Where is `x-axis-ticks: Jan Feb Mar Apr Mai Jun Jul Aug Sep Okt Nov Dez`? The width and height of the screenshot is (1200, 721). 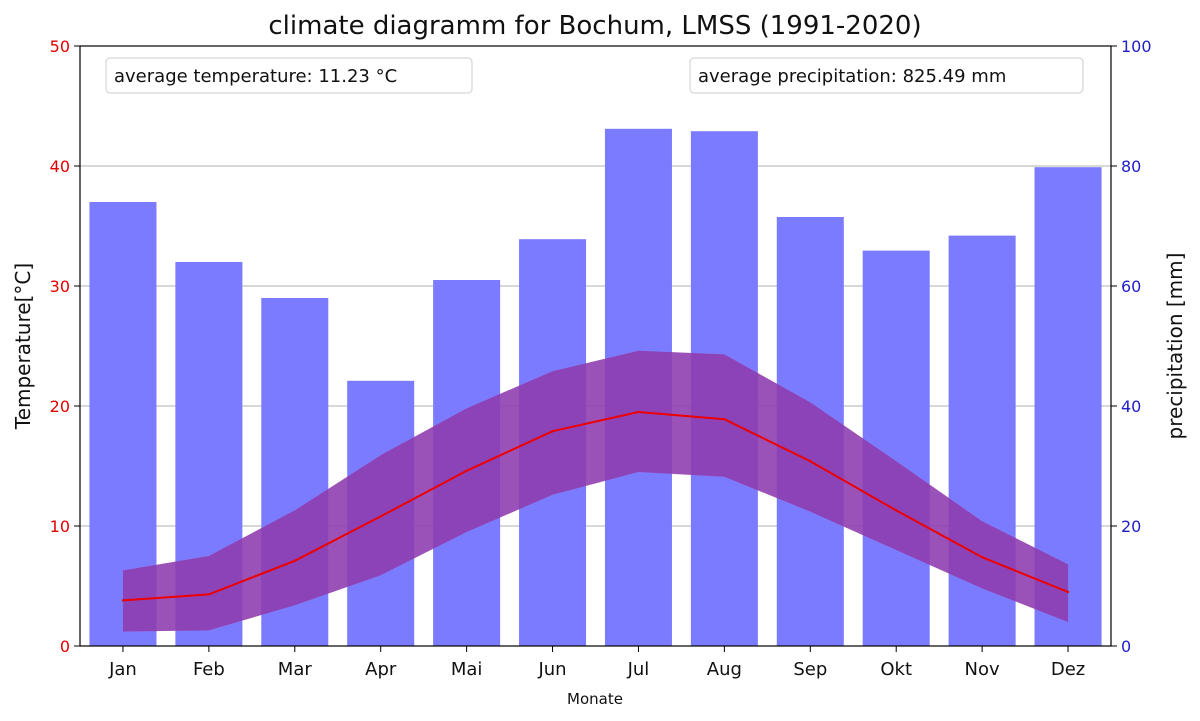 x-axis-ticks: Jan Feb Mar Apr Mai Jun Jul Aug Sep Okt Nov Dez is located at coordinates (596, 663).